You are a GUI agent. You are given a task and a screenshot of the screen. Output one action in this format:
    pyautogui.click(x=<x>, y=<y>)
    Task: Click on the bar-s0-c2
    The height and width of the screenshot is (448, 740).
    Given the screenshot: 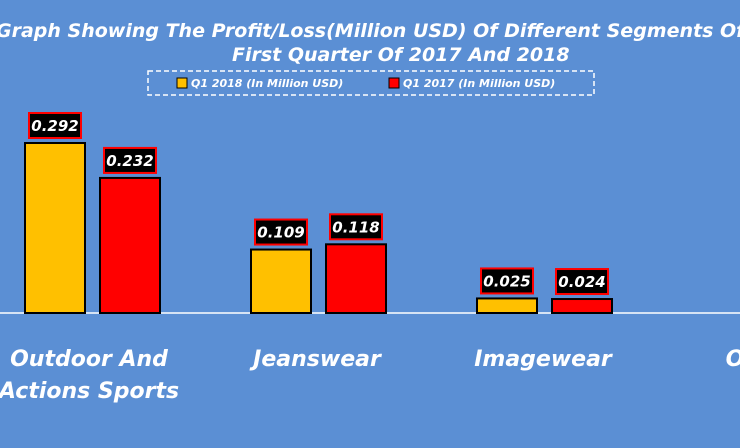 What is the action you would take?
    pyautogui.click(x=507, y=305)
    